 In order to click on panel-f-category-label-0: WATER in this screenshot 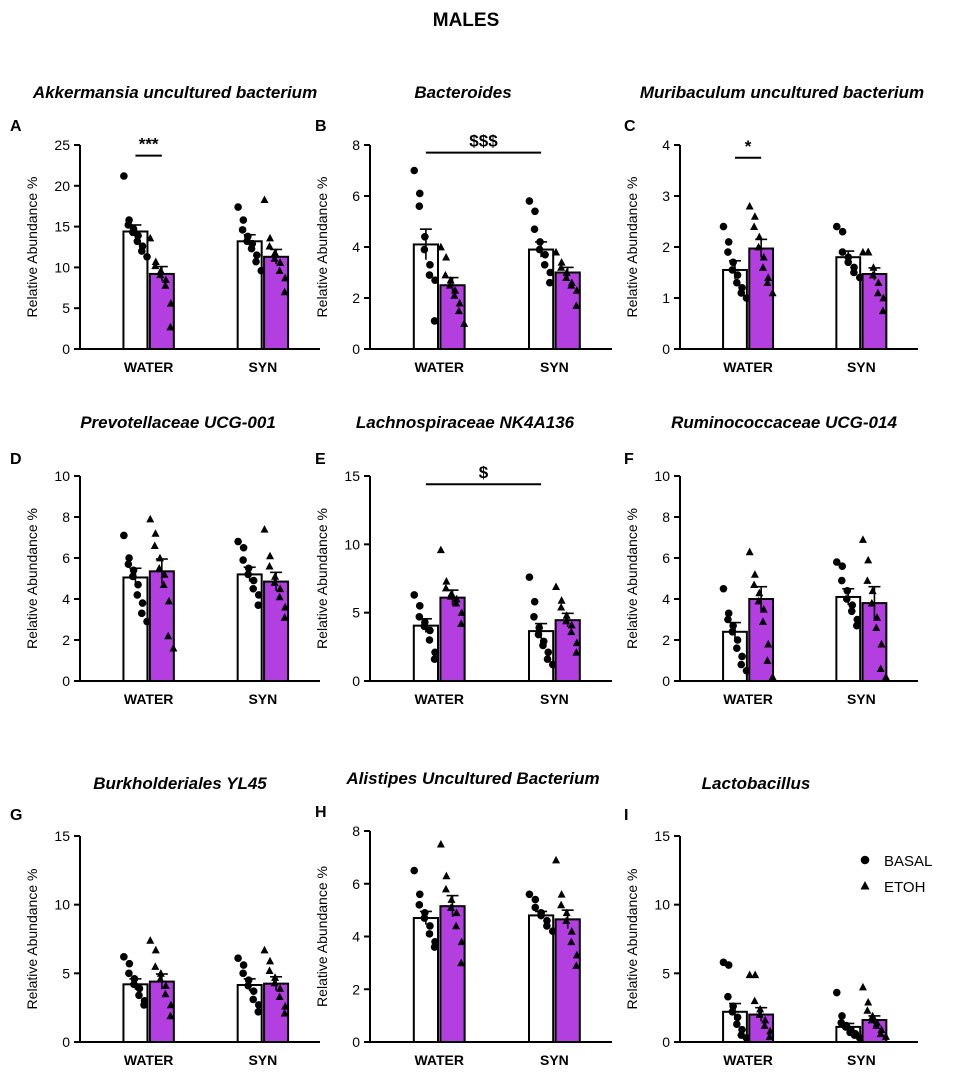, I will do `click(748, 699)`.